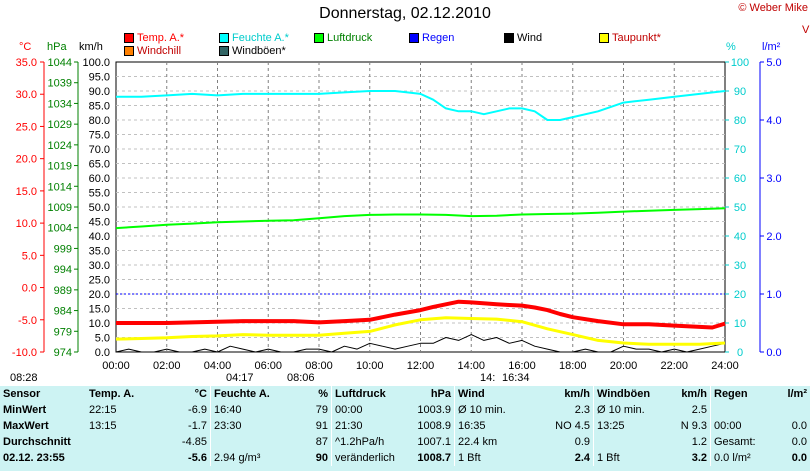  What do you see at coordinates (604, 38) in the screenshot?
I see `legend-swatch-dewpoint` at bounding box center [604, 38].